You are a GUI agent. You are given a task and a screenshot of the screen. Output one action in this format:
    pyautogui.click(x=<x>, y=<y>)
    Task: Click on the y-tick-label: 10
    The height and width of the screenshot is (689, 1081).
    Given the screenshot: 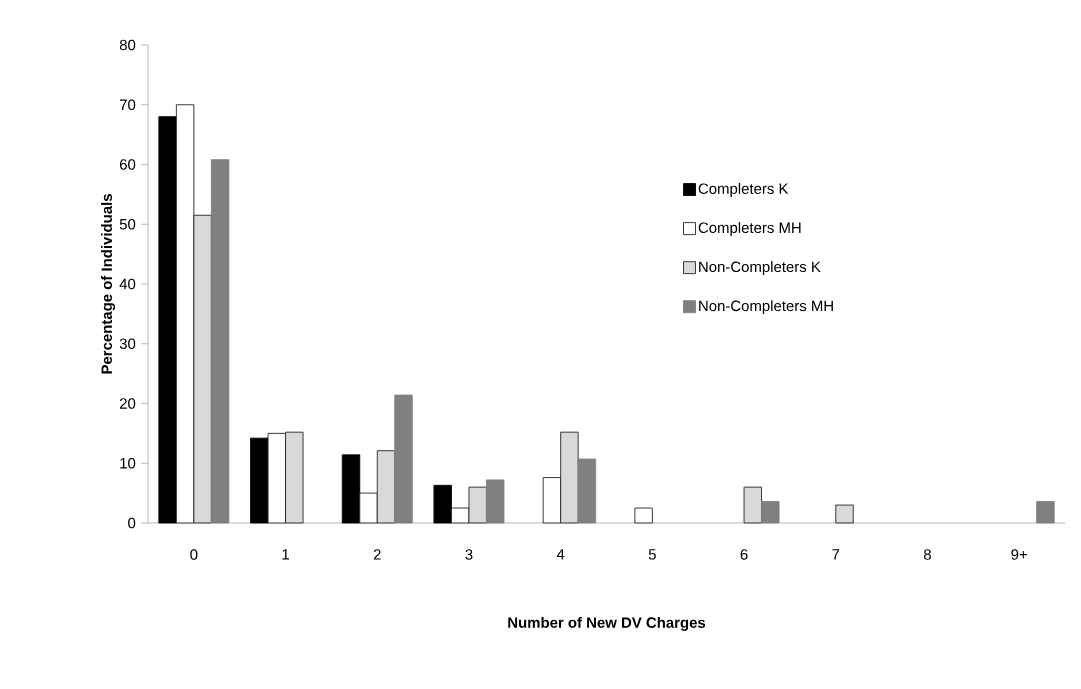 What is the action you would take?
    pyautogui.click(x=128, y=463)
    